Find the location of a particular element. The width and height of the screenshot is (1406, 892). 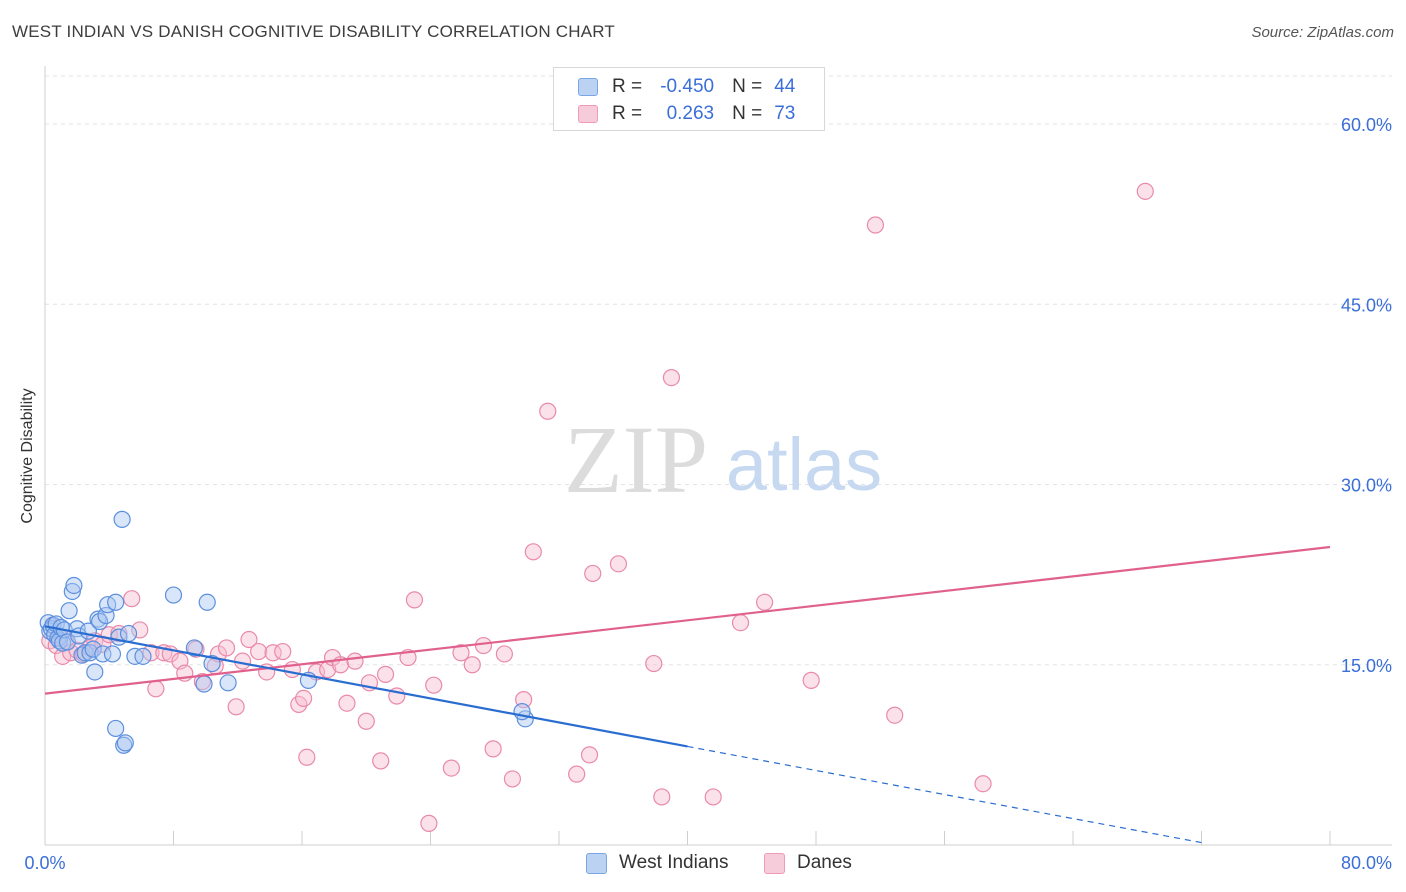

x-tick-label-max: 80.0% is located at coordinates (1366, 863).